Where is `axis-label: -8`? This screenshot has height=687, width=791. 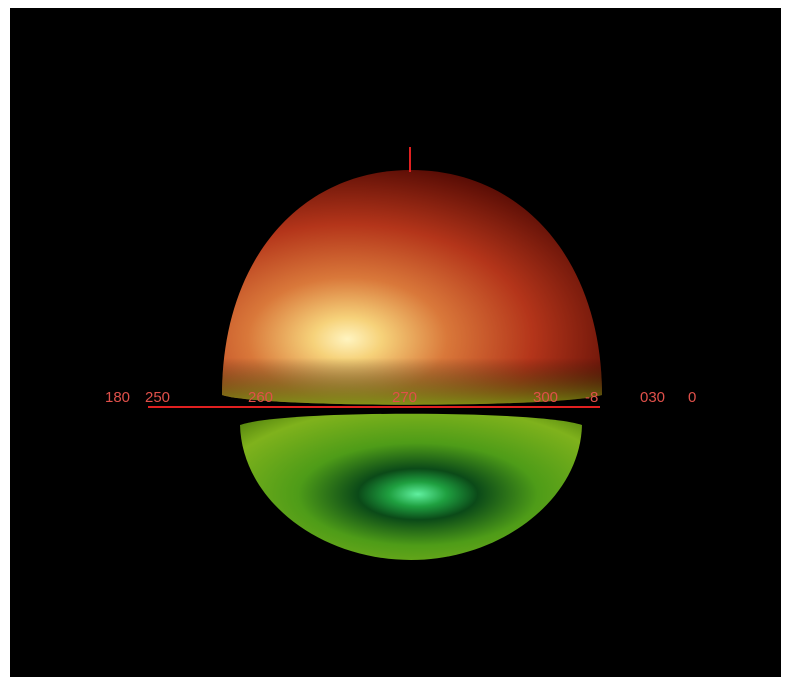 axis-label: -8 is located at coordinates (591, 397).